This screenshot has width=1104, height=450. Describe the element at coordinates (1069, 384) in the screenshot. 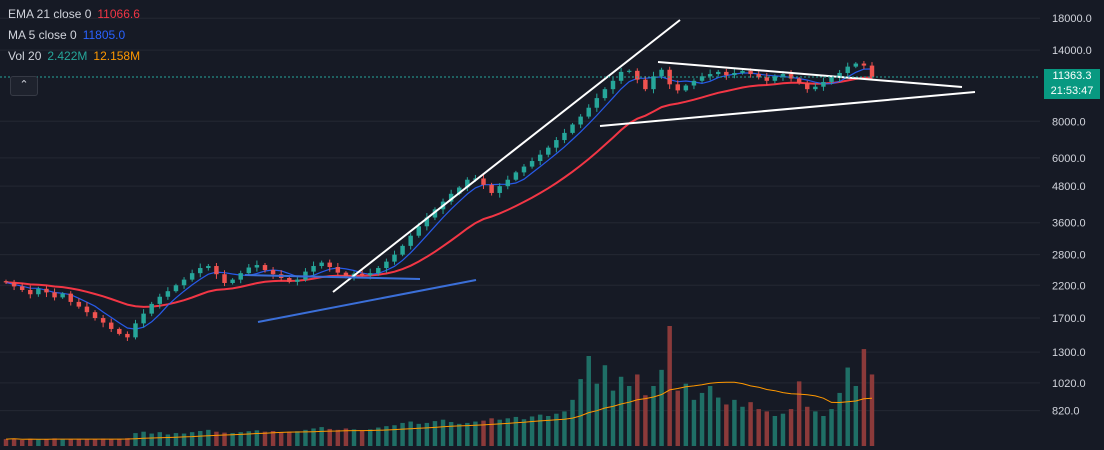

I see `price-axis-label: 1020.0` at that location.